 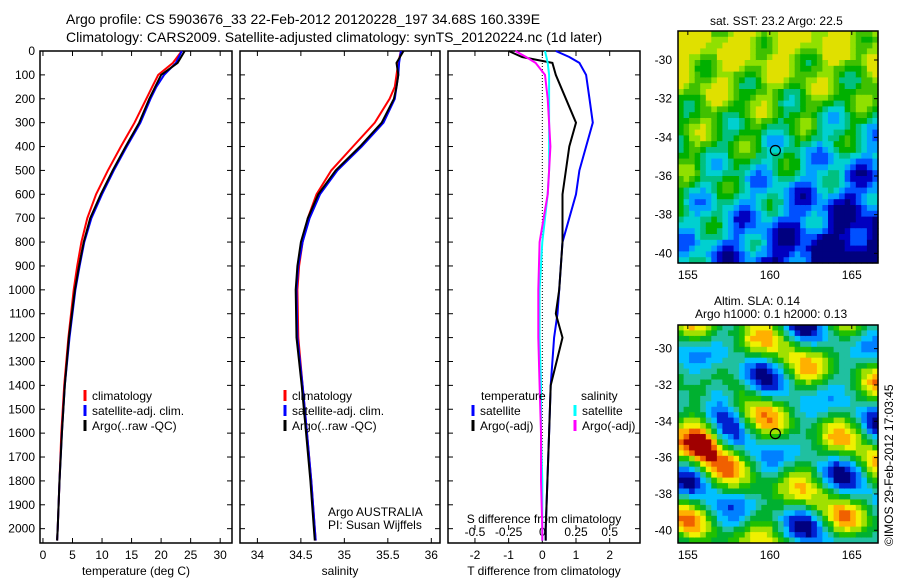 I want to click on sla-map-subtitle: Argo h1000: 0.1 h2000: 0.13, so click(x=771, y=314).